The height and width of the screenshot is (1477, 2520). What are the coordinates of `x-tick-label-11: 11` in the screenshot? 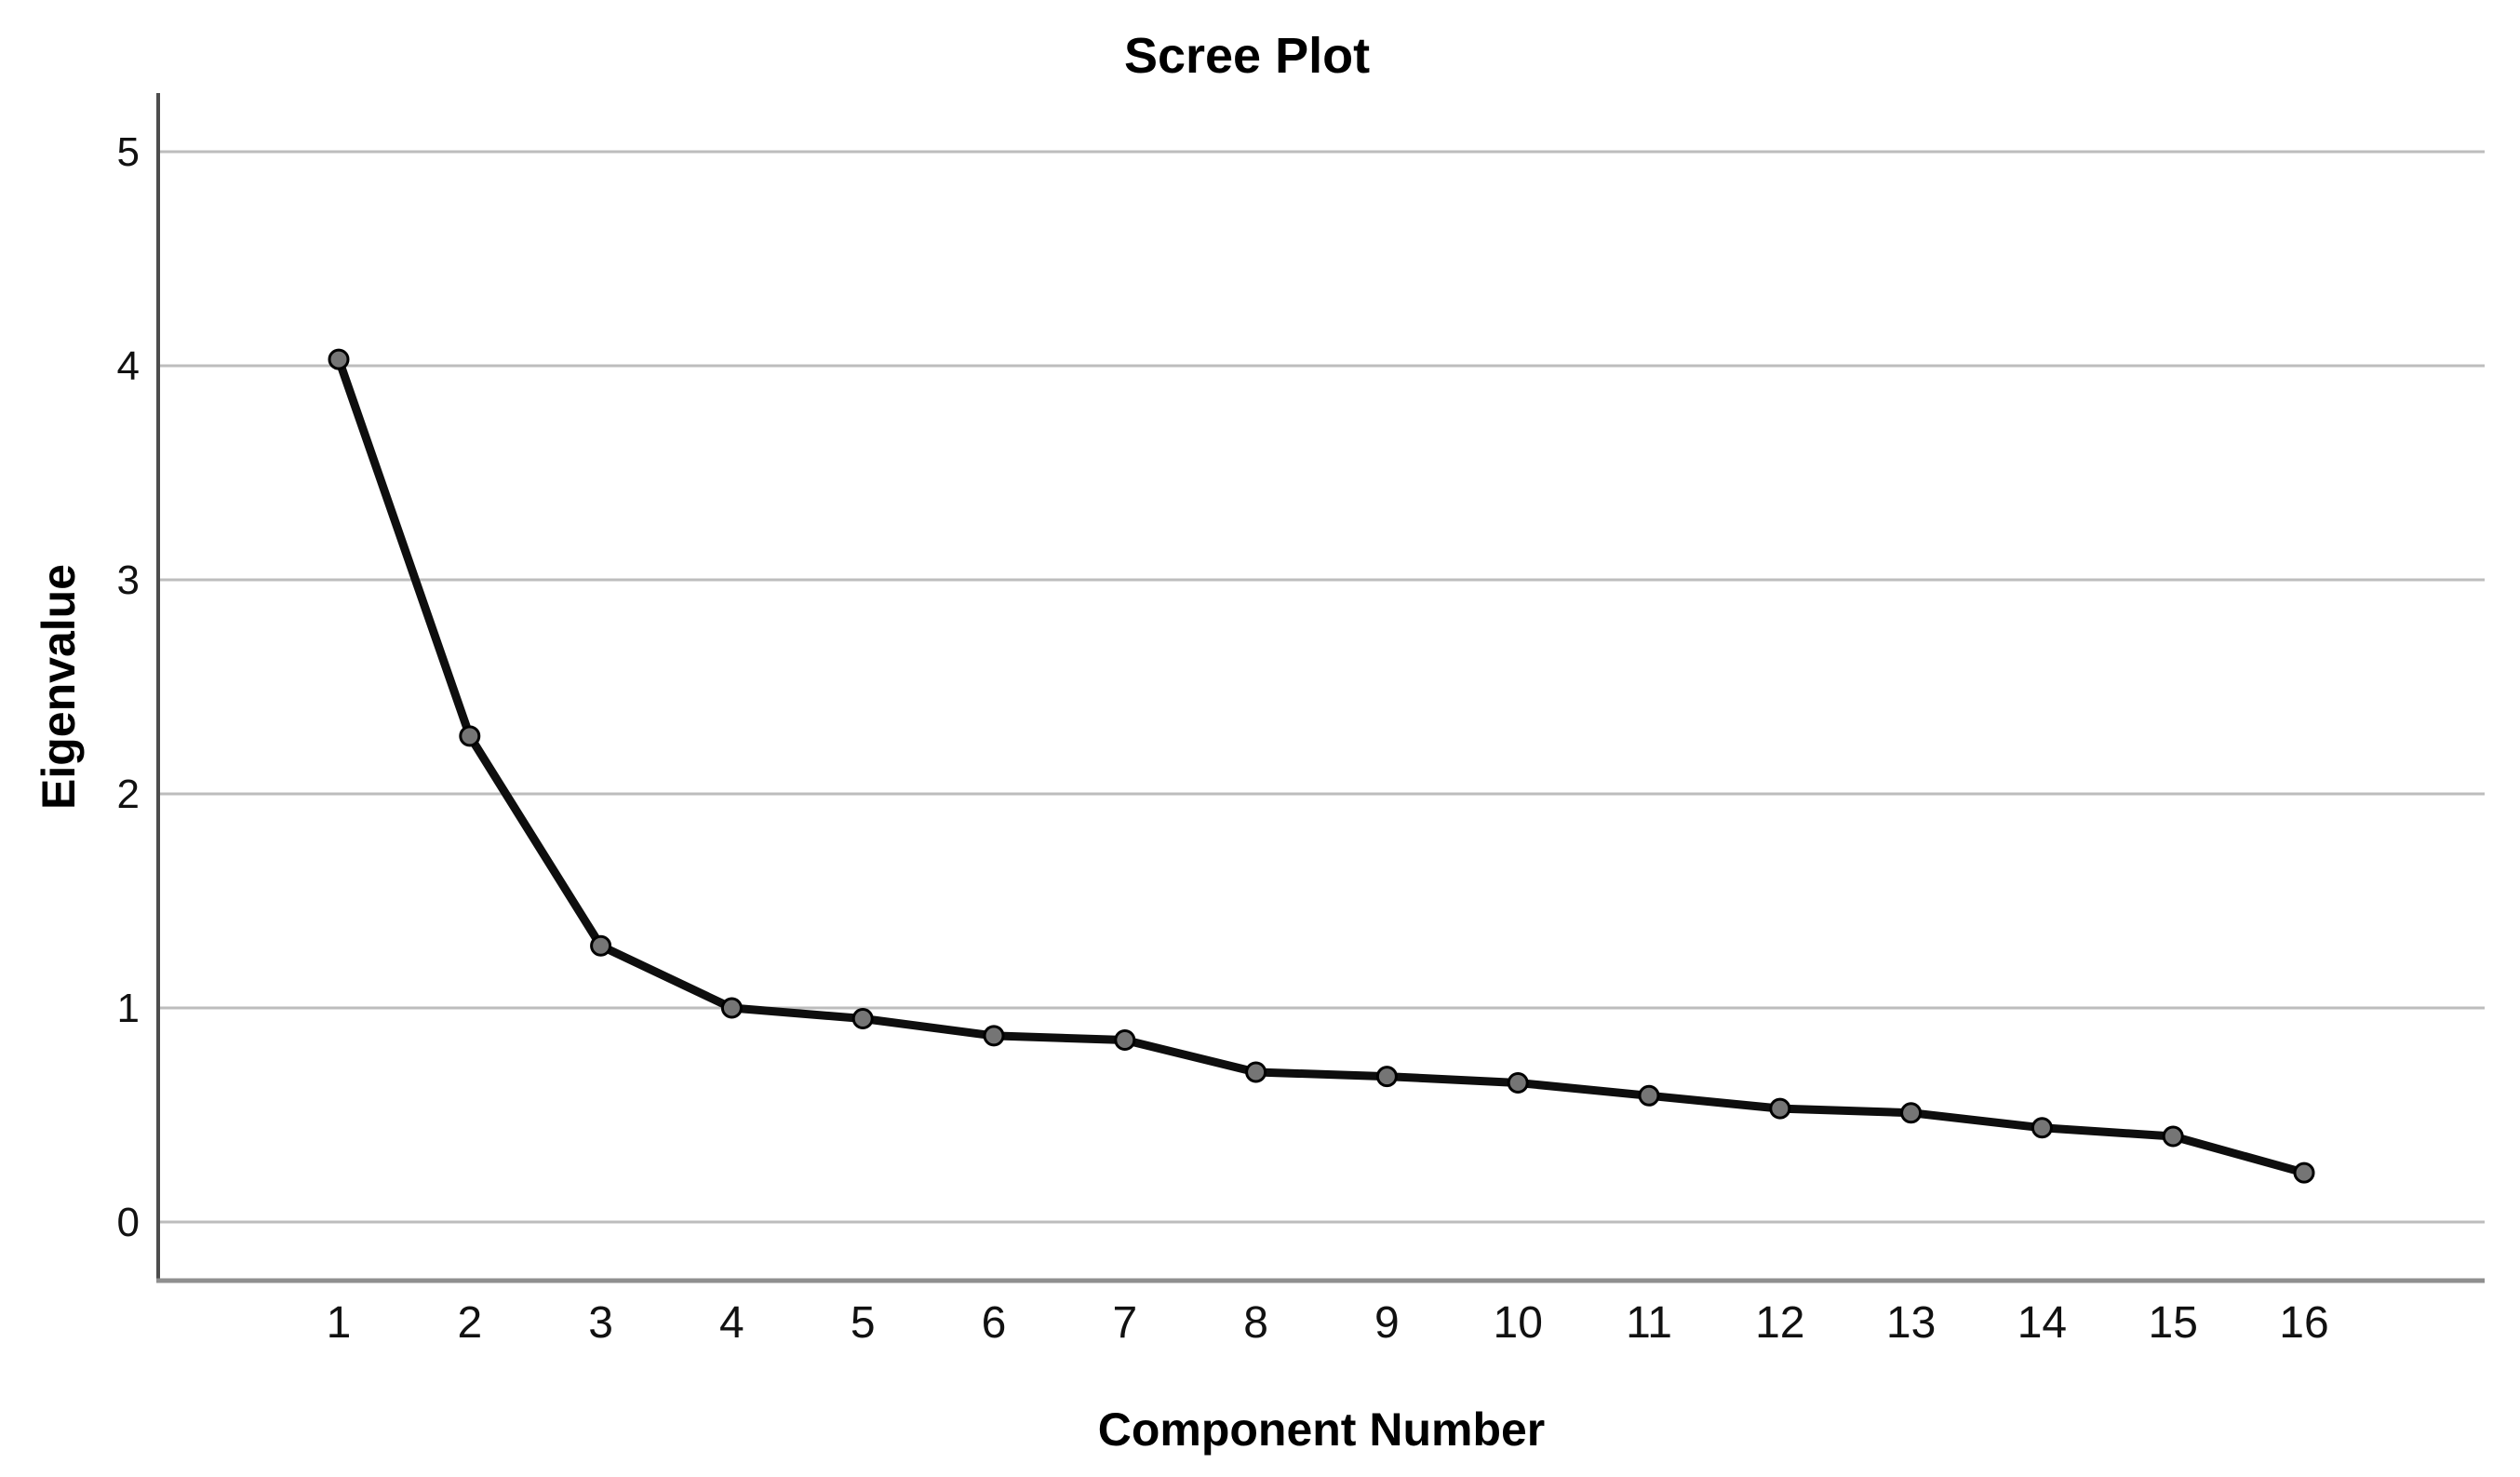 It's located at (1649, 1323).